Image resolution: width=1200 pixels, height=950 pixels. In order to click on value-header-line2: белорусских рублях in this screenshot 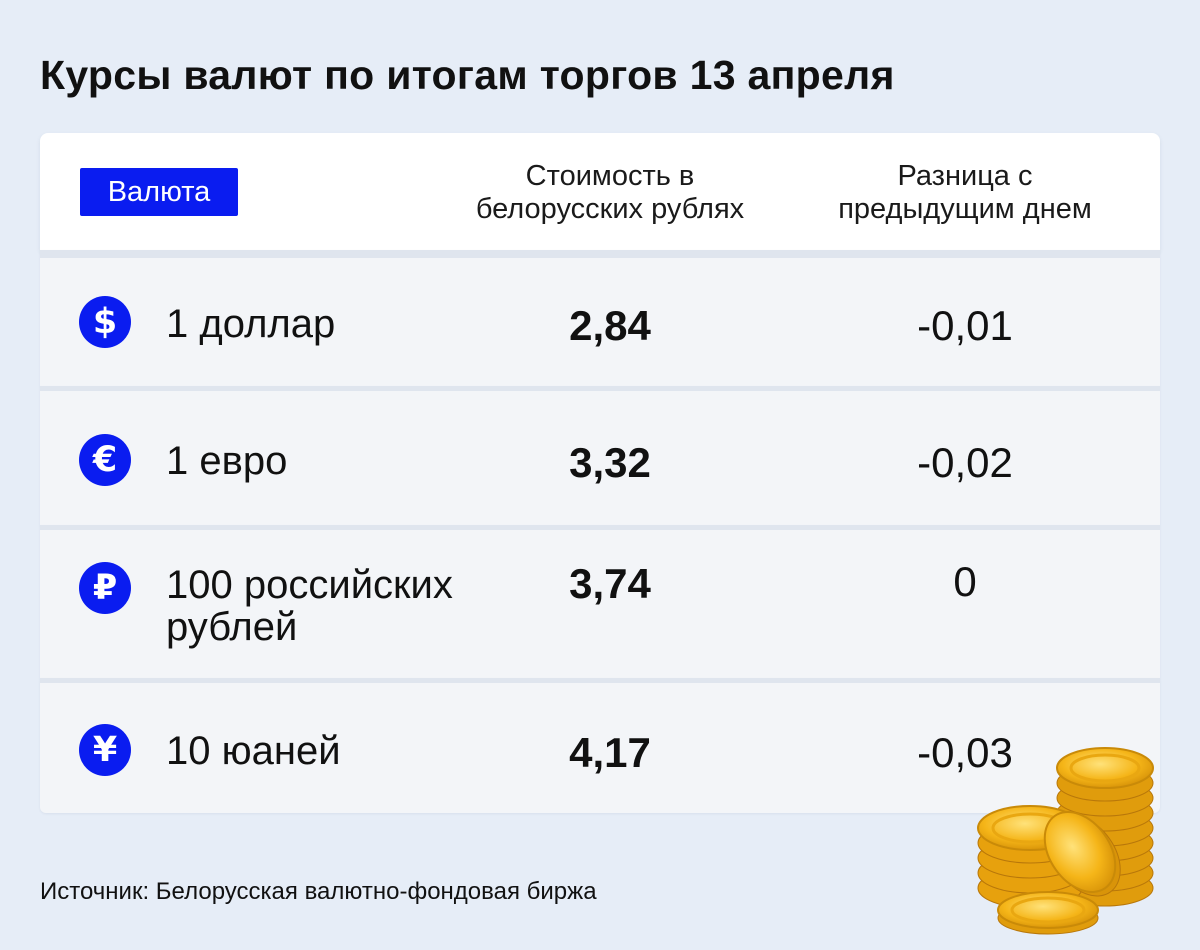, I will do `click(610, 209)`.